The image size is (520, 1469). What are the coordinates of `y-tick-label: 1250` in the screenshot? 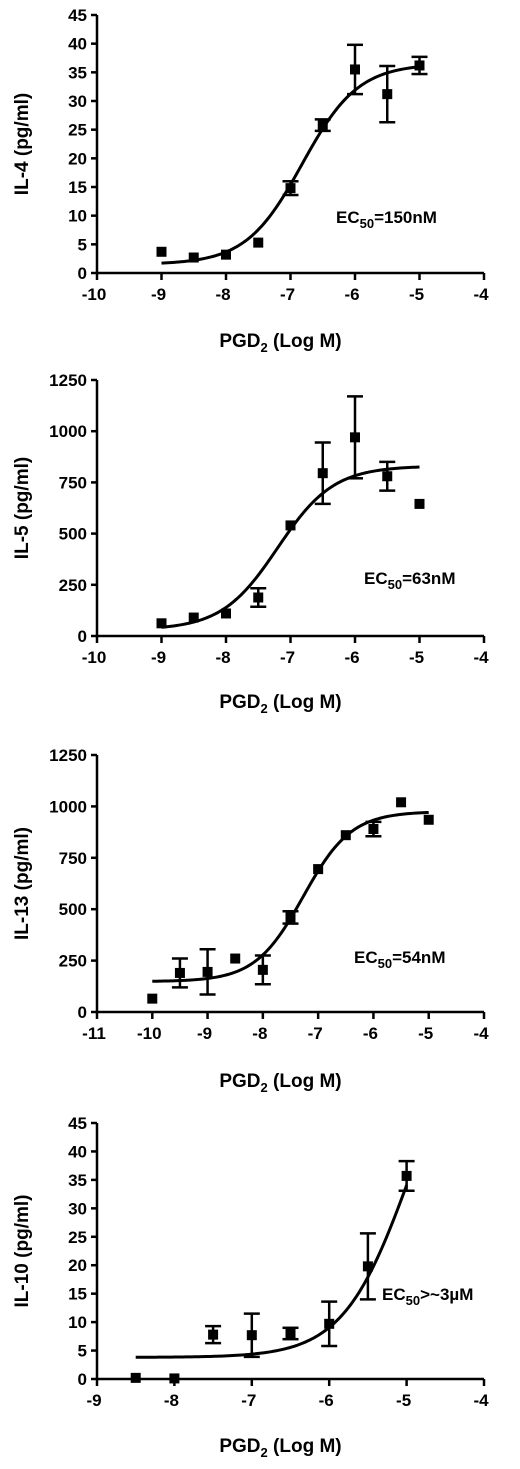 It's located at (68, 755).